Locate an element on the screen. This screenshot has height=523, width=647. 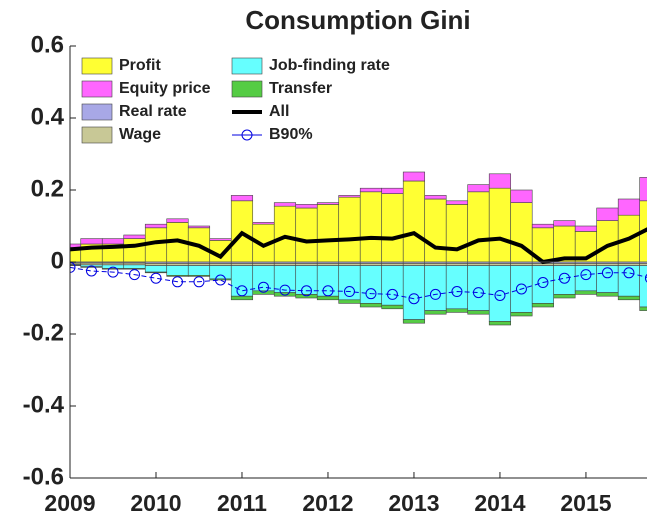
y-tick-label: 0 is located at coordinates (57, 260).